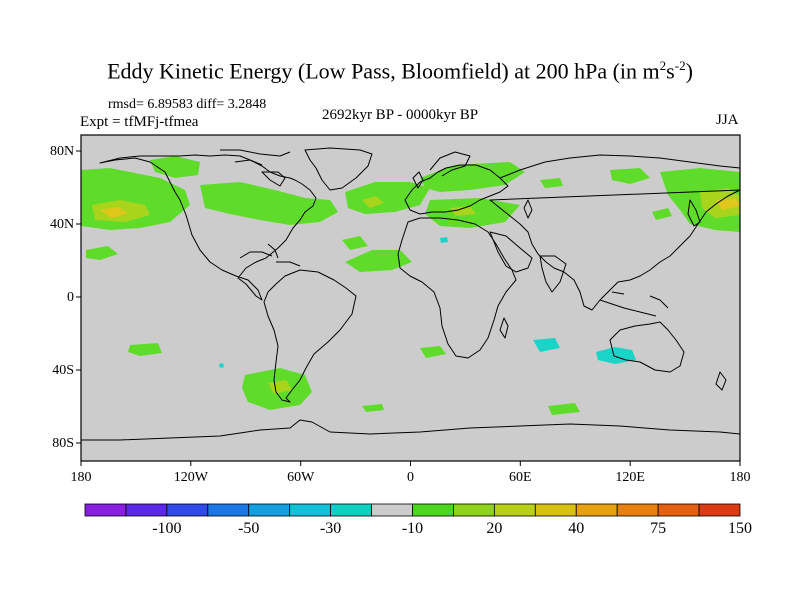 The height and width of the screenshot is (600, 800). I want to click on lat-label-40n: 40N, so click(62, 224).